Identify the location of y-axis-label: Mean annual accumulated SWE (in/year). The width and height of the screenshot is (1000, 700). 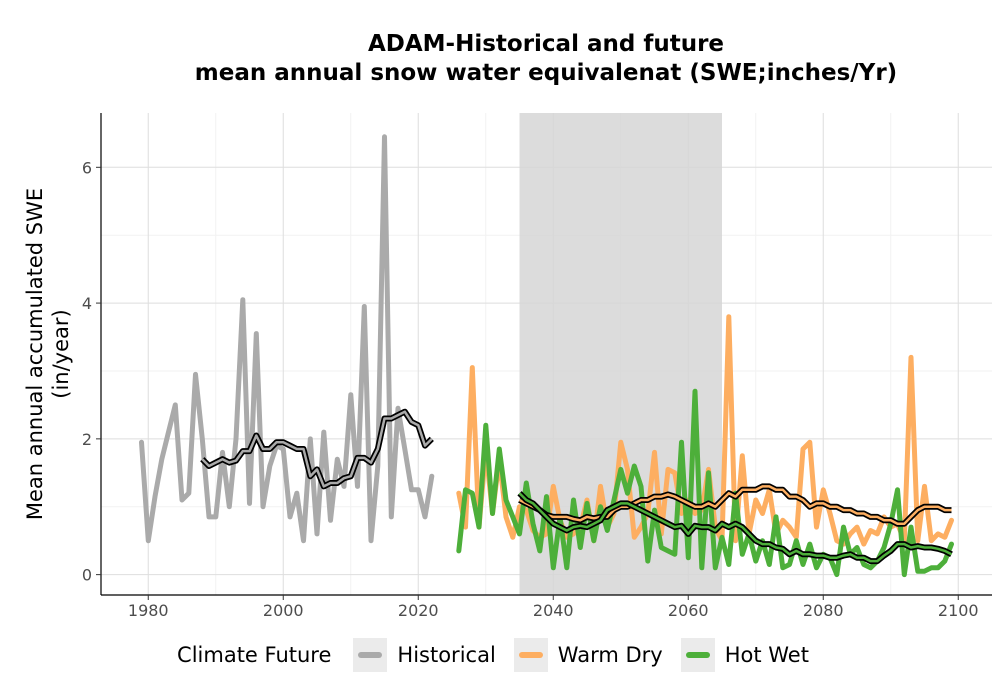
(48, 354).